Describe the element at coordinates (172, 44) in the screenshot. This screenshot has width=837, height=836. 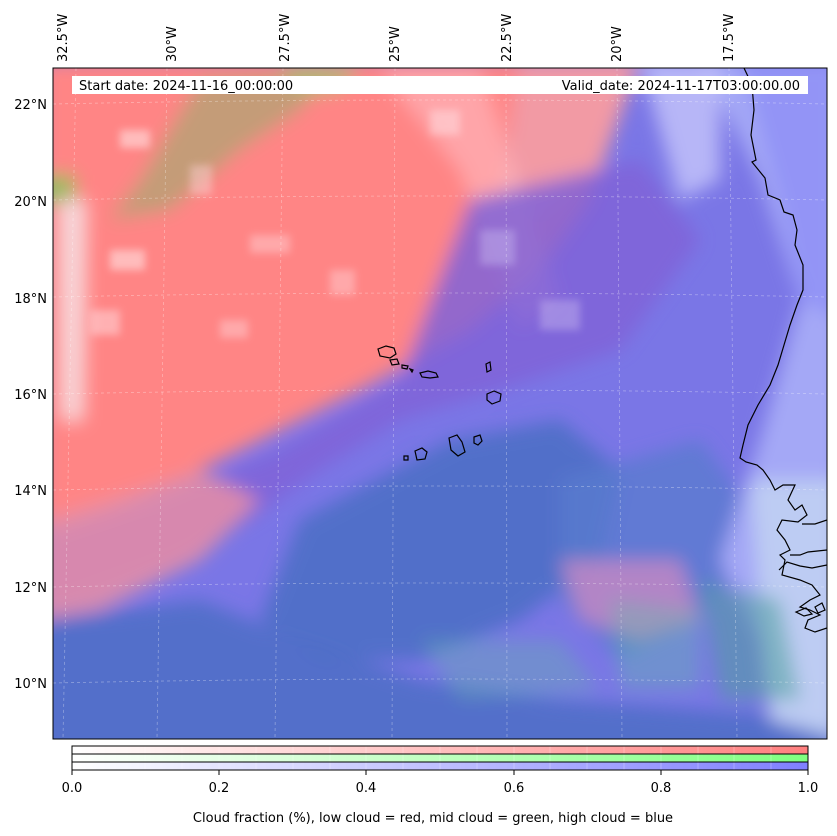
I see `lon-label: 30°W` at that location.